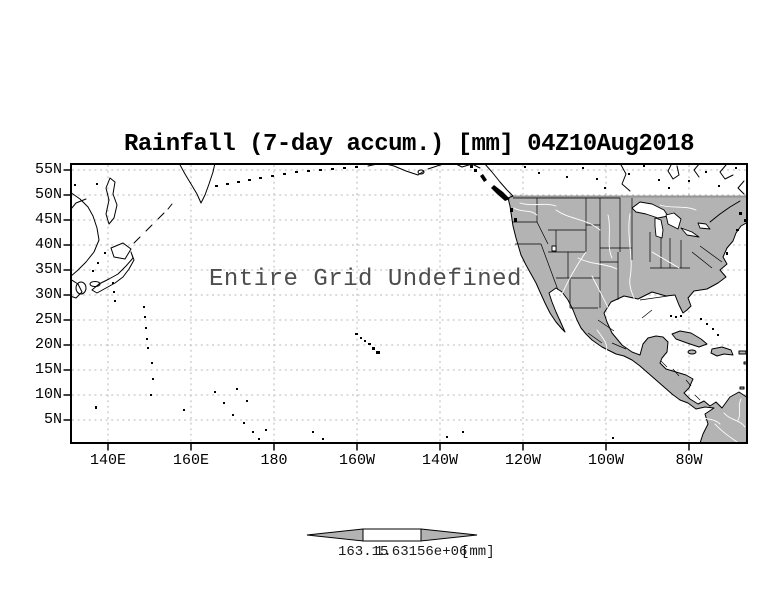  Describe the element at coordinates (689, 460) in the screenshot. I see `x-axis-tick-label: 80W` at that location.